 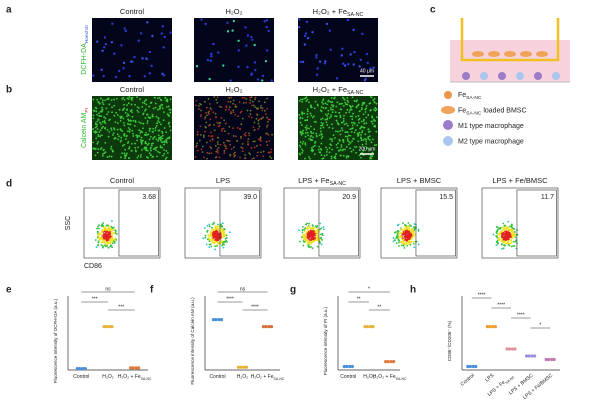 I want to click on plot-title: Control, so click(x=122, y=180).